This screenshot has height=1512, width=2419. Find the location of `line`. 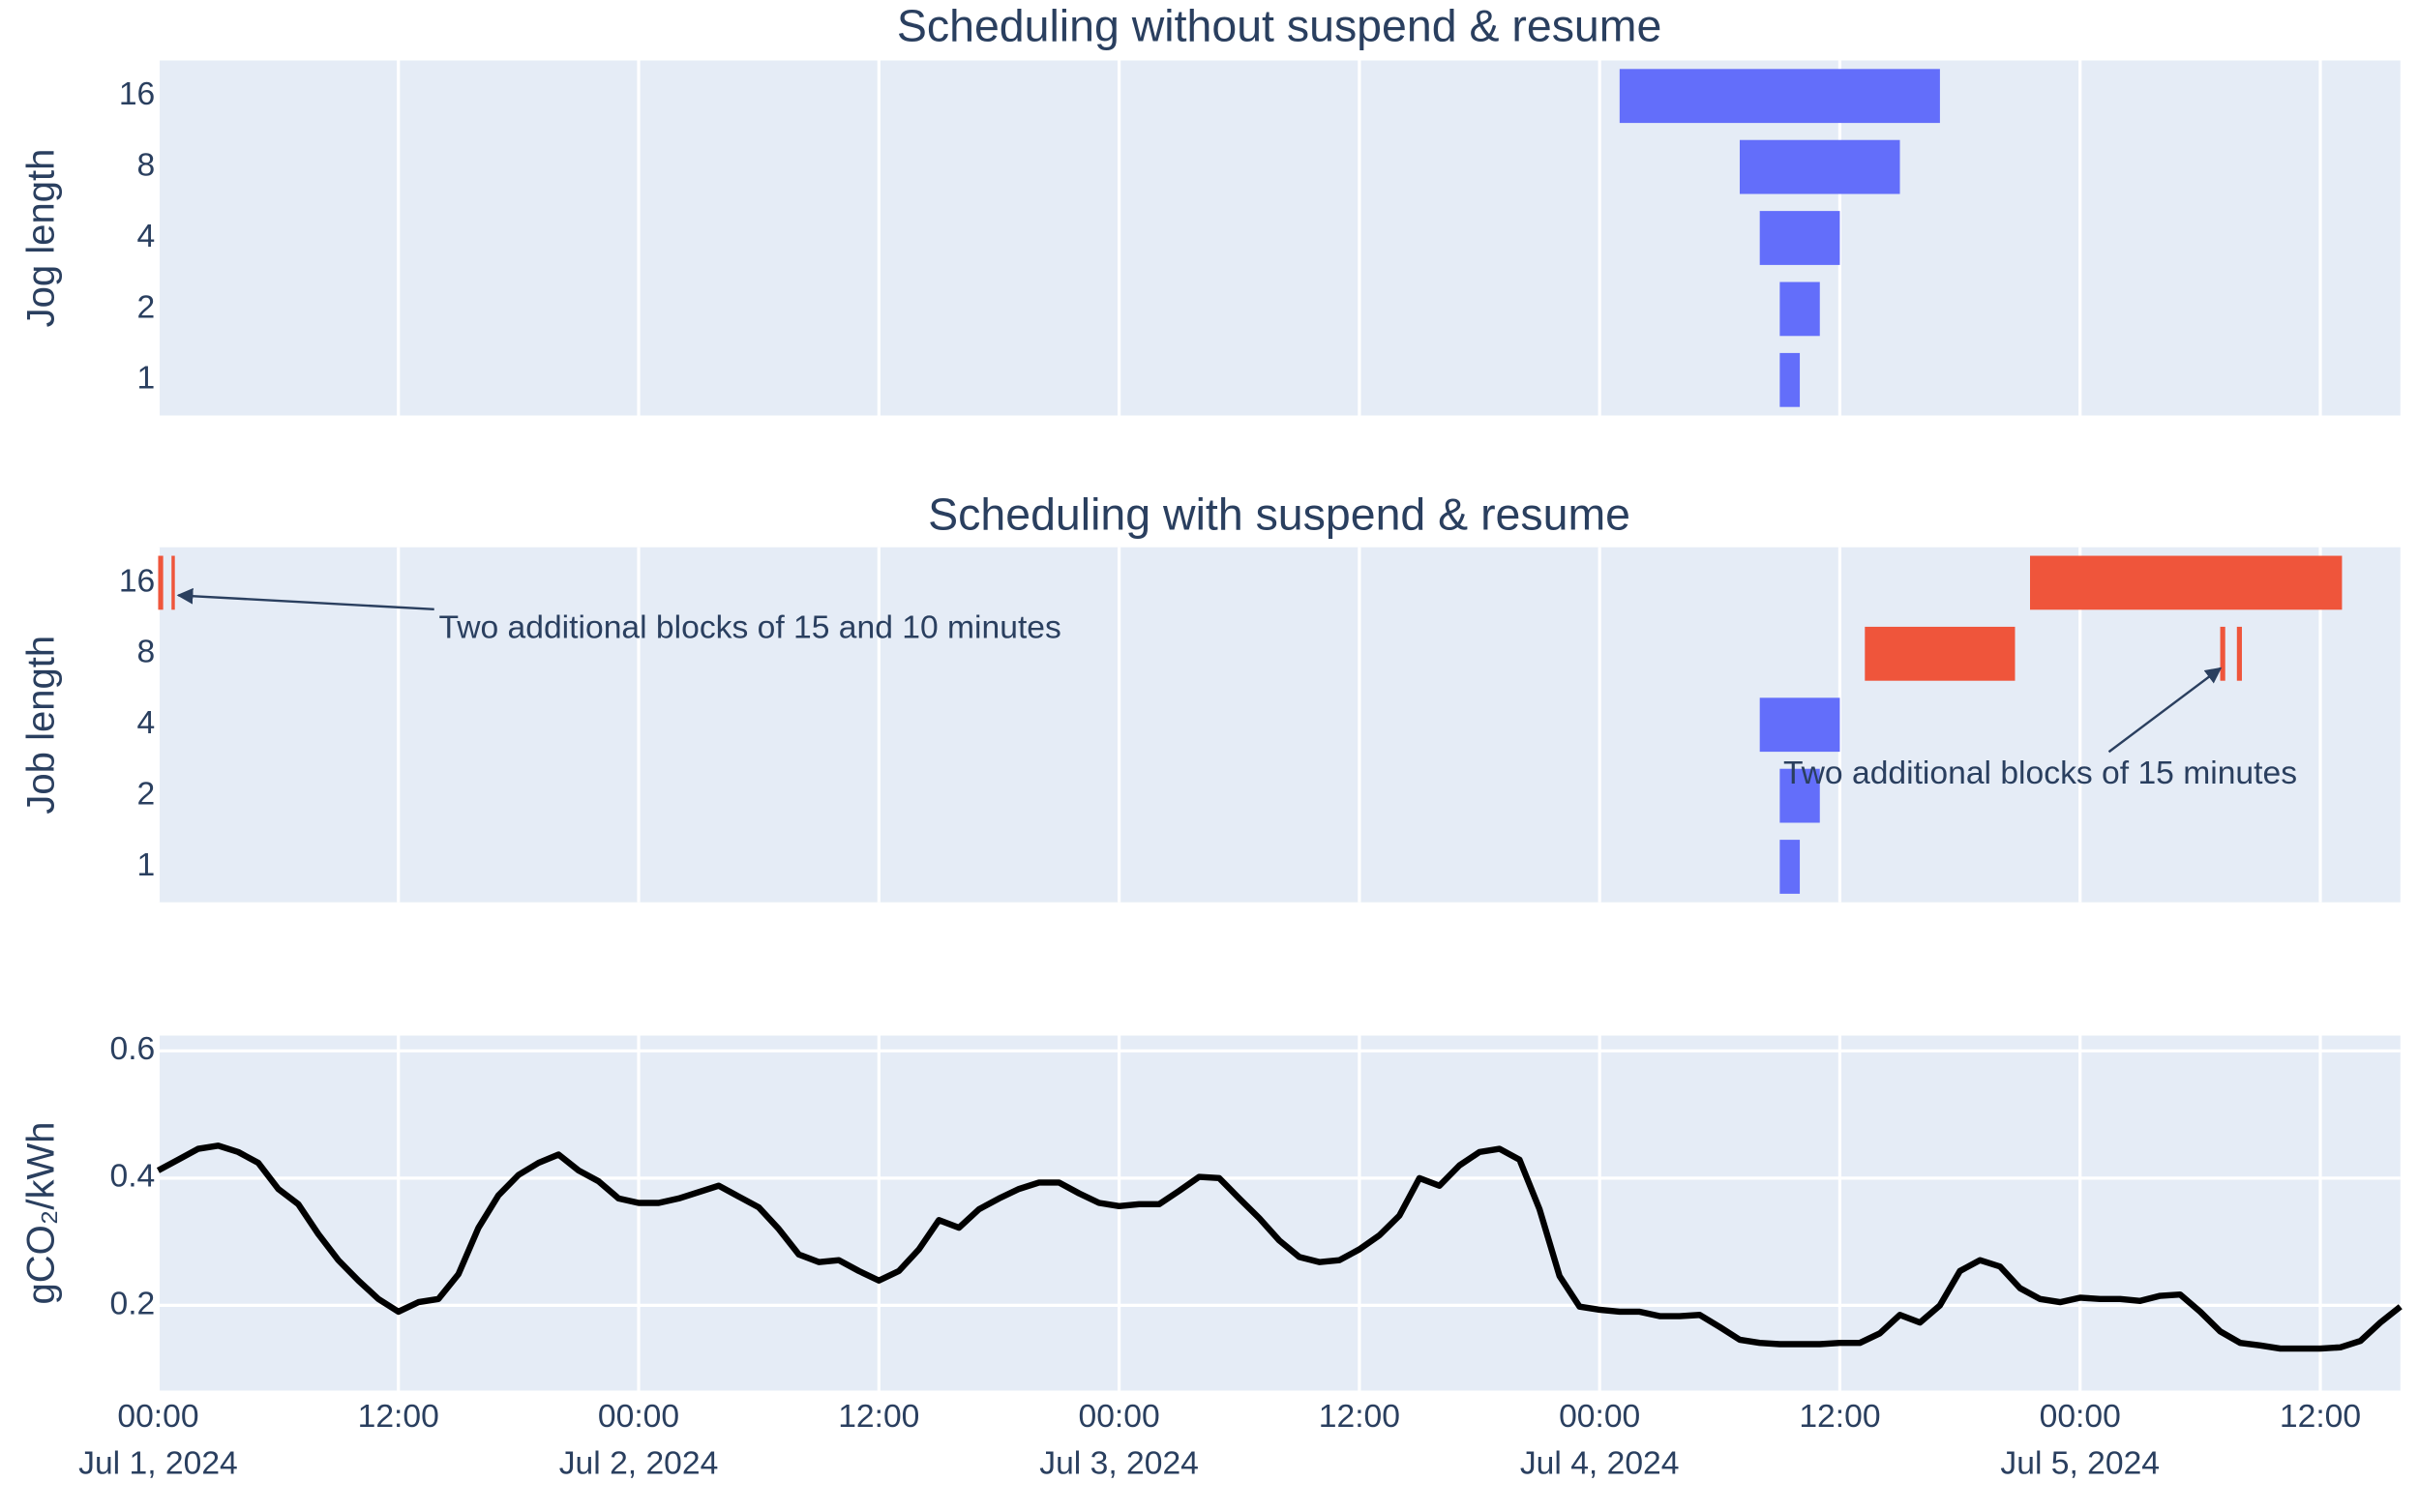

line is located at coordinates (1279, 1247).